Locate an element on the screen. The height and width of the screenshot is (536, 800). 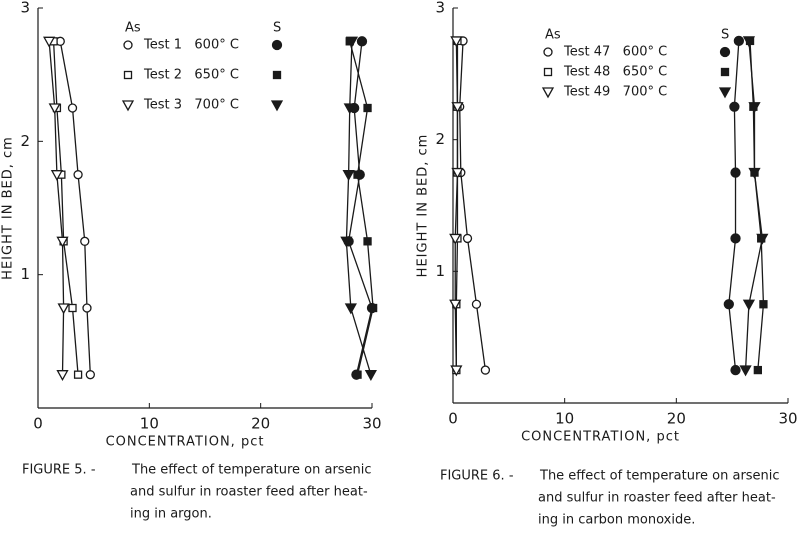
legend-label: Test 2 650° C is located at coordinates (191, 75).